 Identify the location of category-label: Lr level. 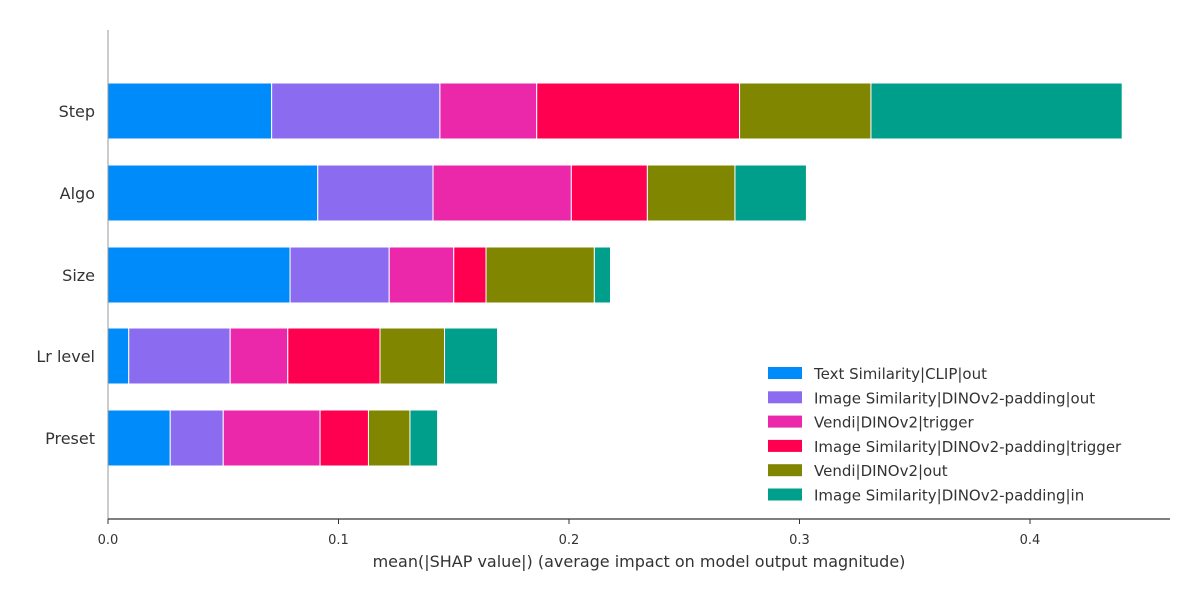
(65, 356).